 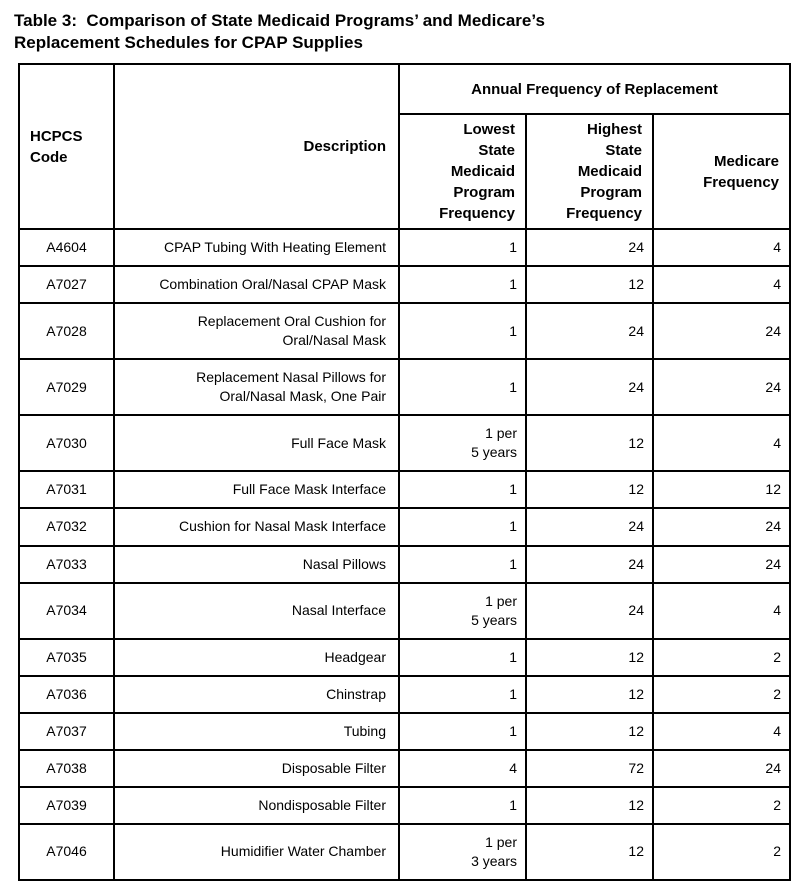 What do you see at coordinates (256, 768) in the screenshot?
I see `cell-description: Disposable Filter` at bounding box center [256, 768].